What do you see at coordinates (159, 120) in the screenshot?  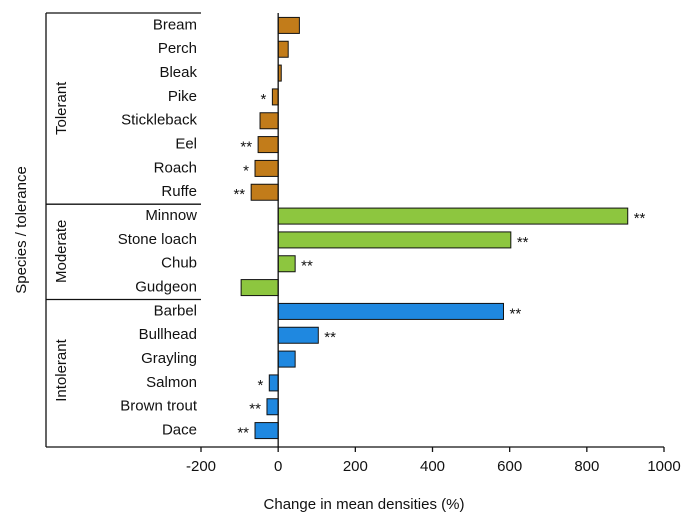 I see `category-label: Stickleback` at bounding box center [159, 120].